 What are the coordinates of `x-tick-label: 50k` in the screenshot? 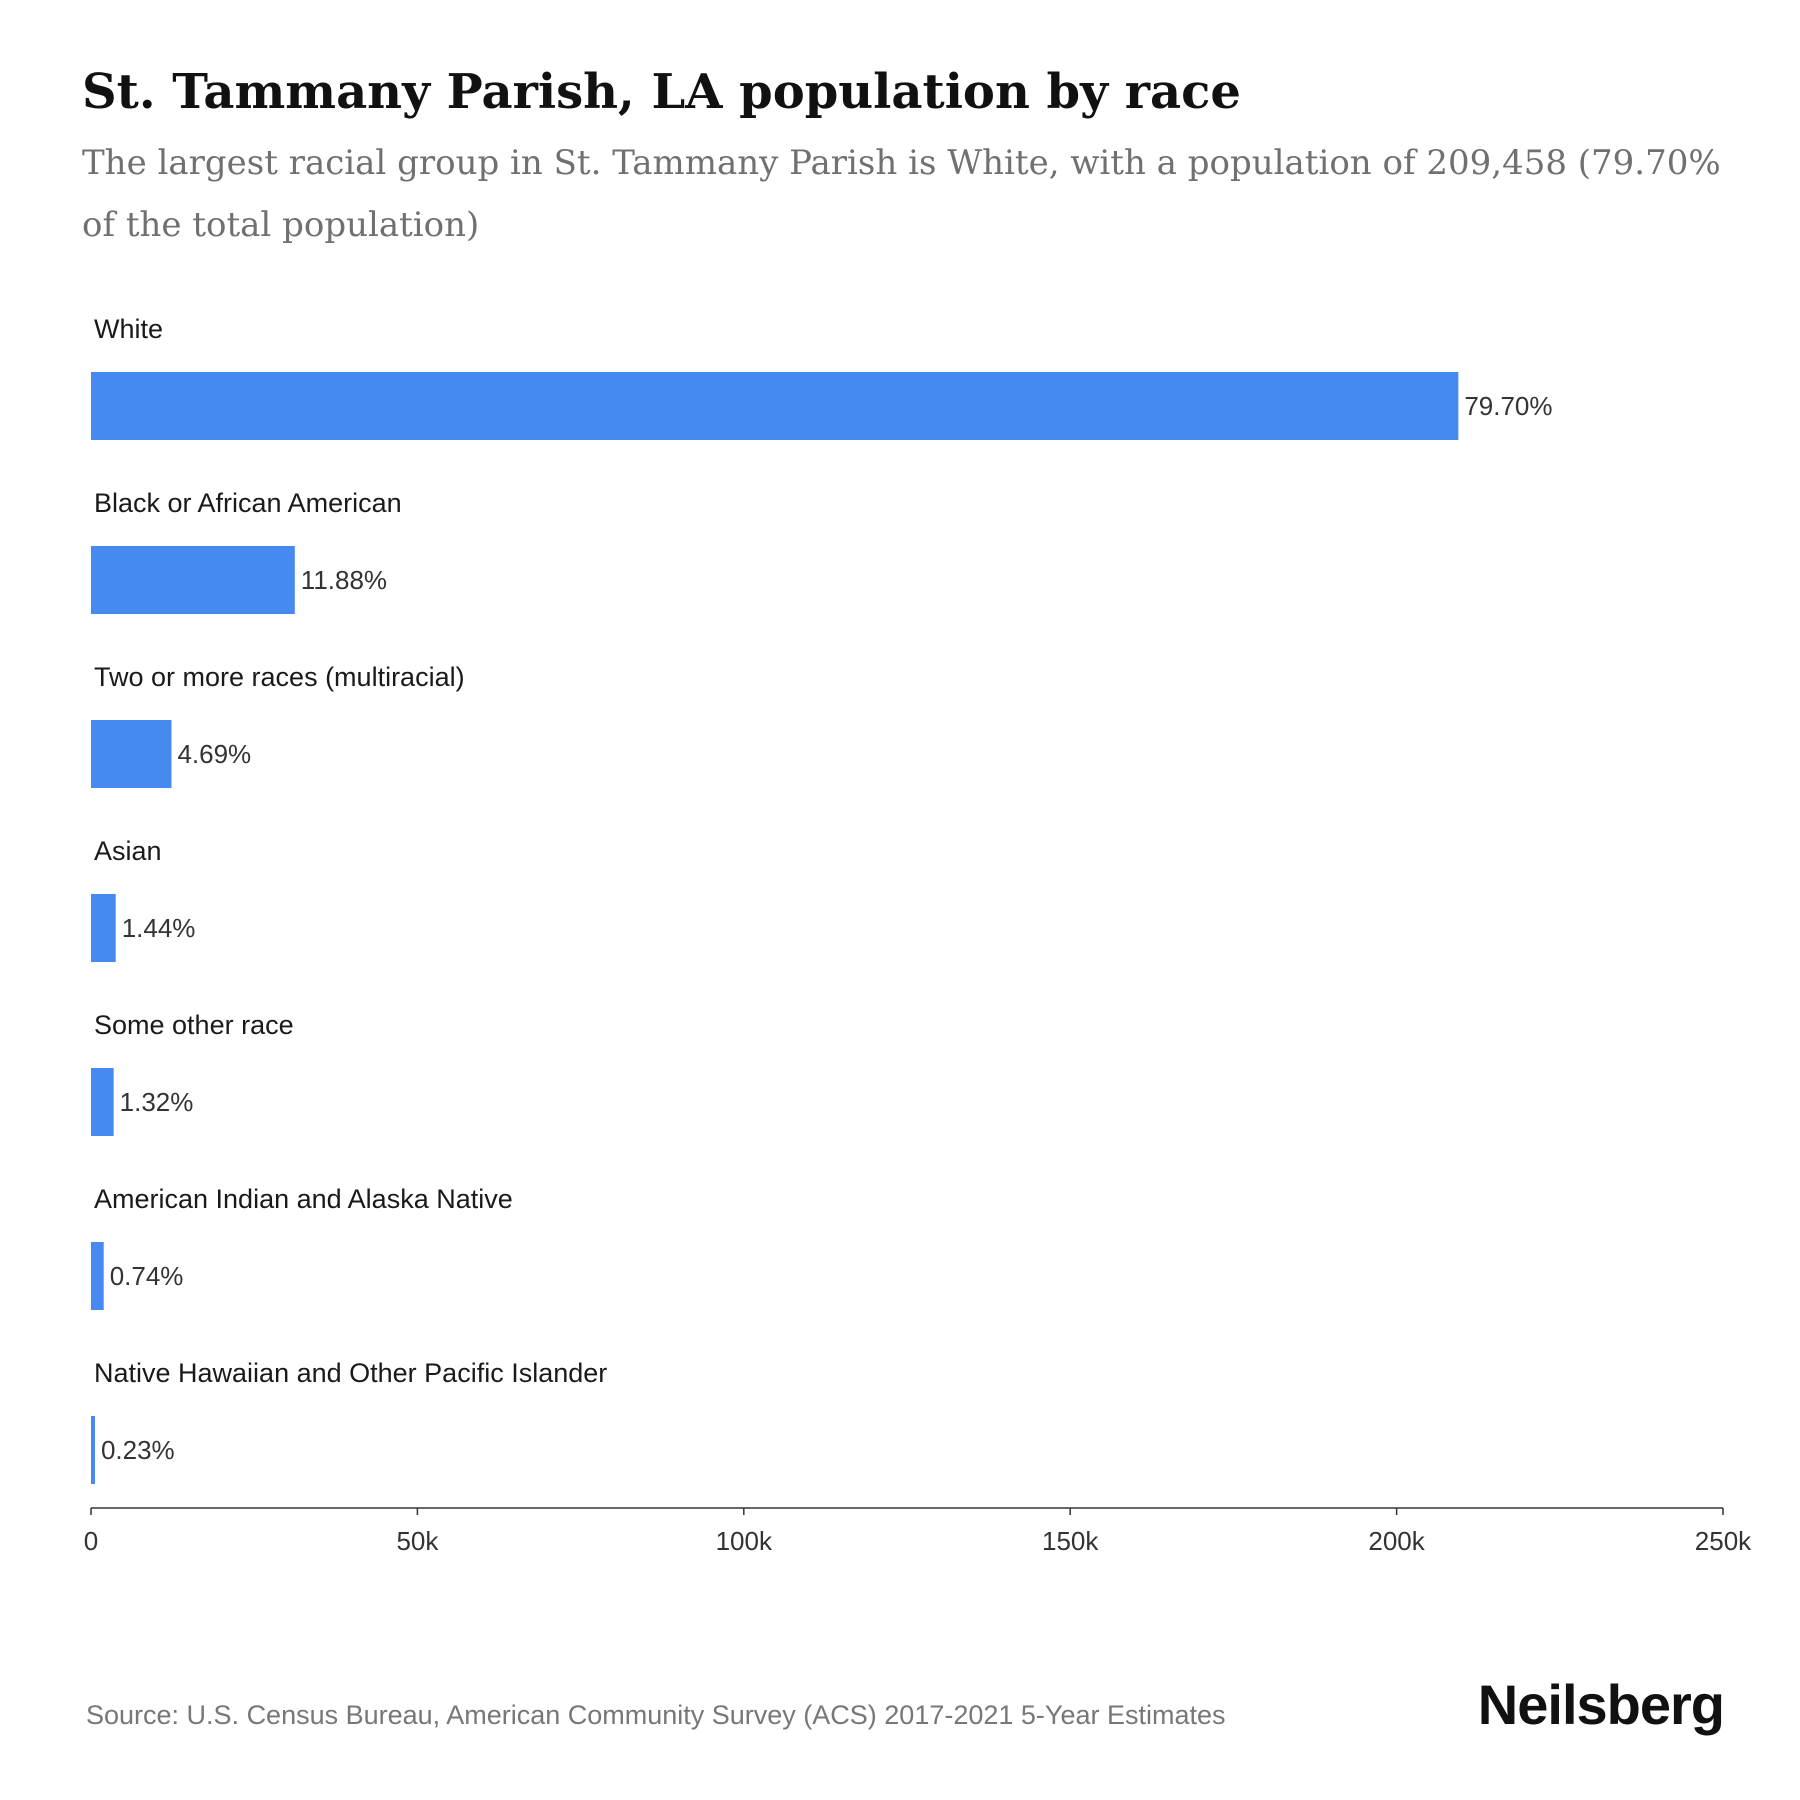 It's located at (417, 1541).